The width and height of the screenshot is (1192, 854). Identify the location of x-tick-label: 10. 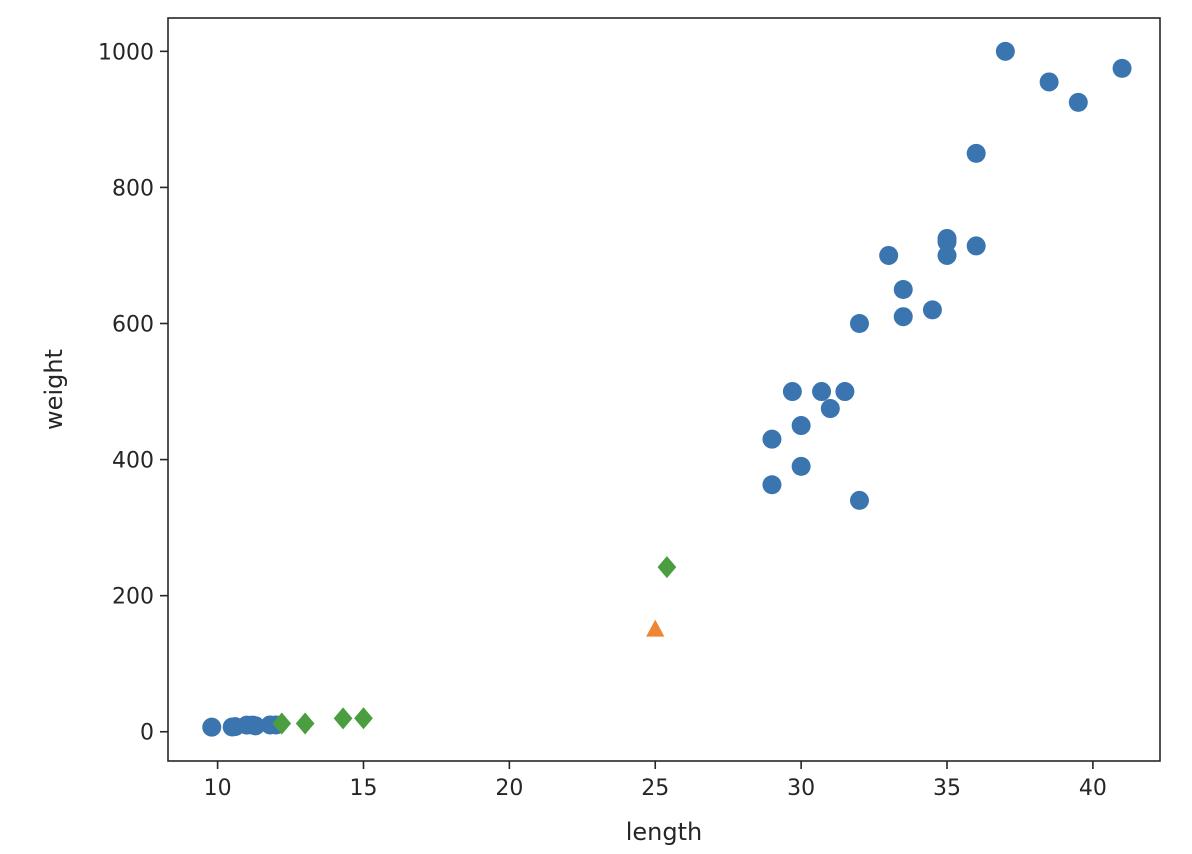
(218, 788).